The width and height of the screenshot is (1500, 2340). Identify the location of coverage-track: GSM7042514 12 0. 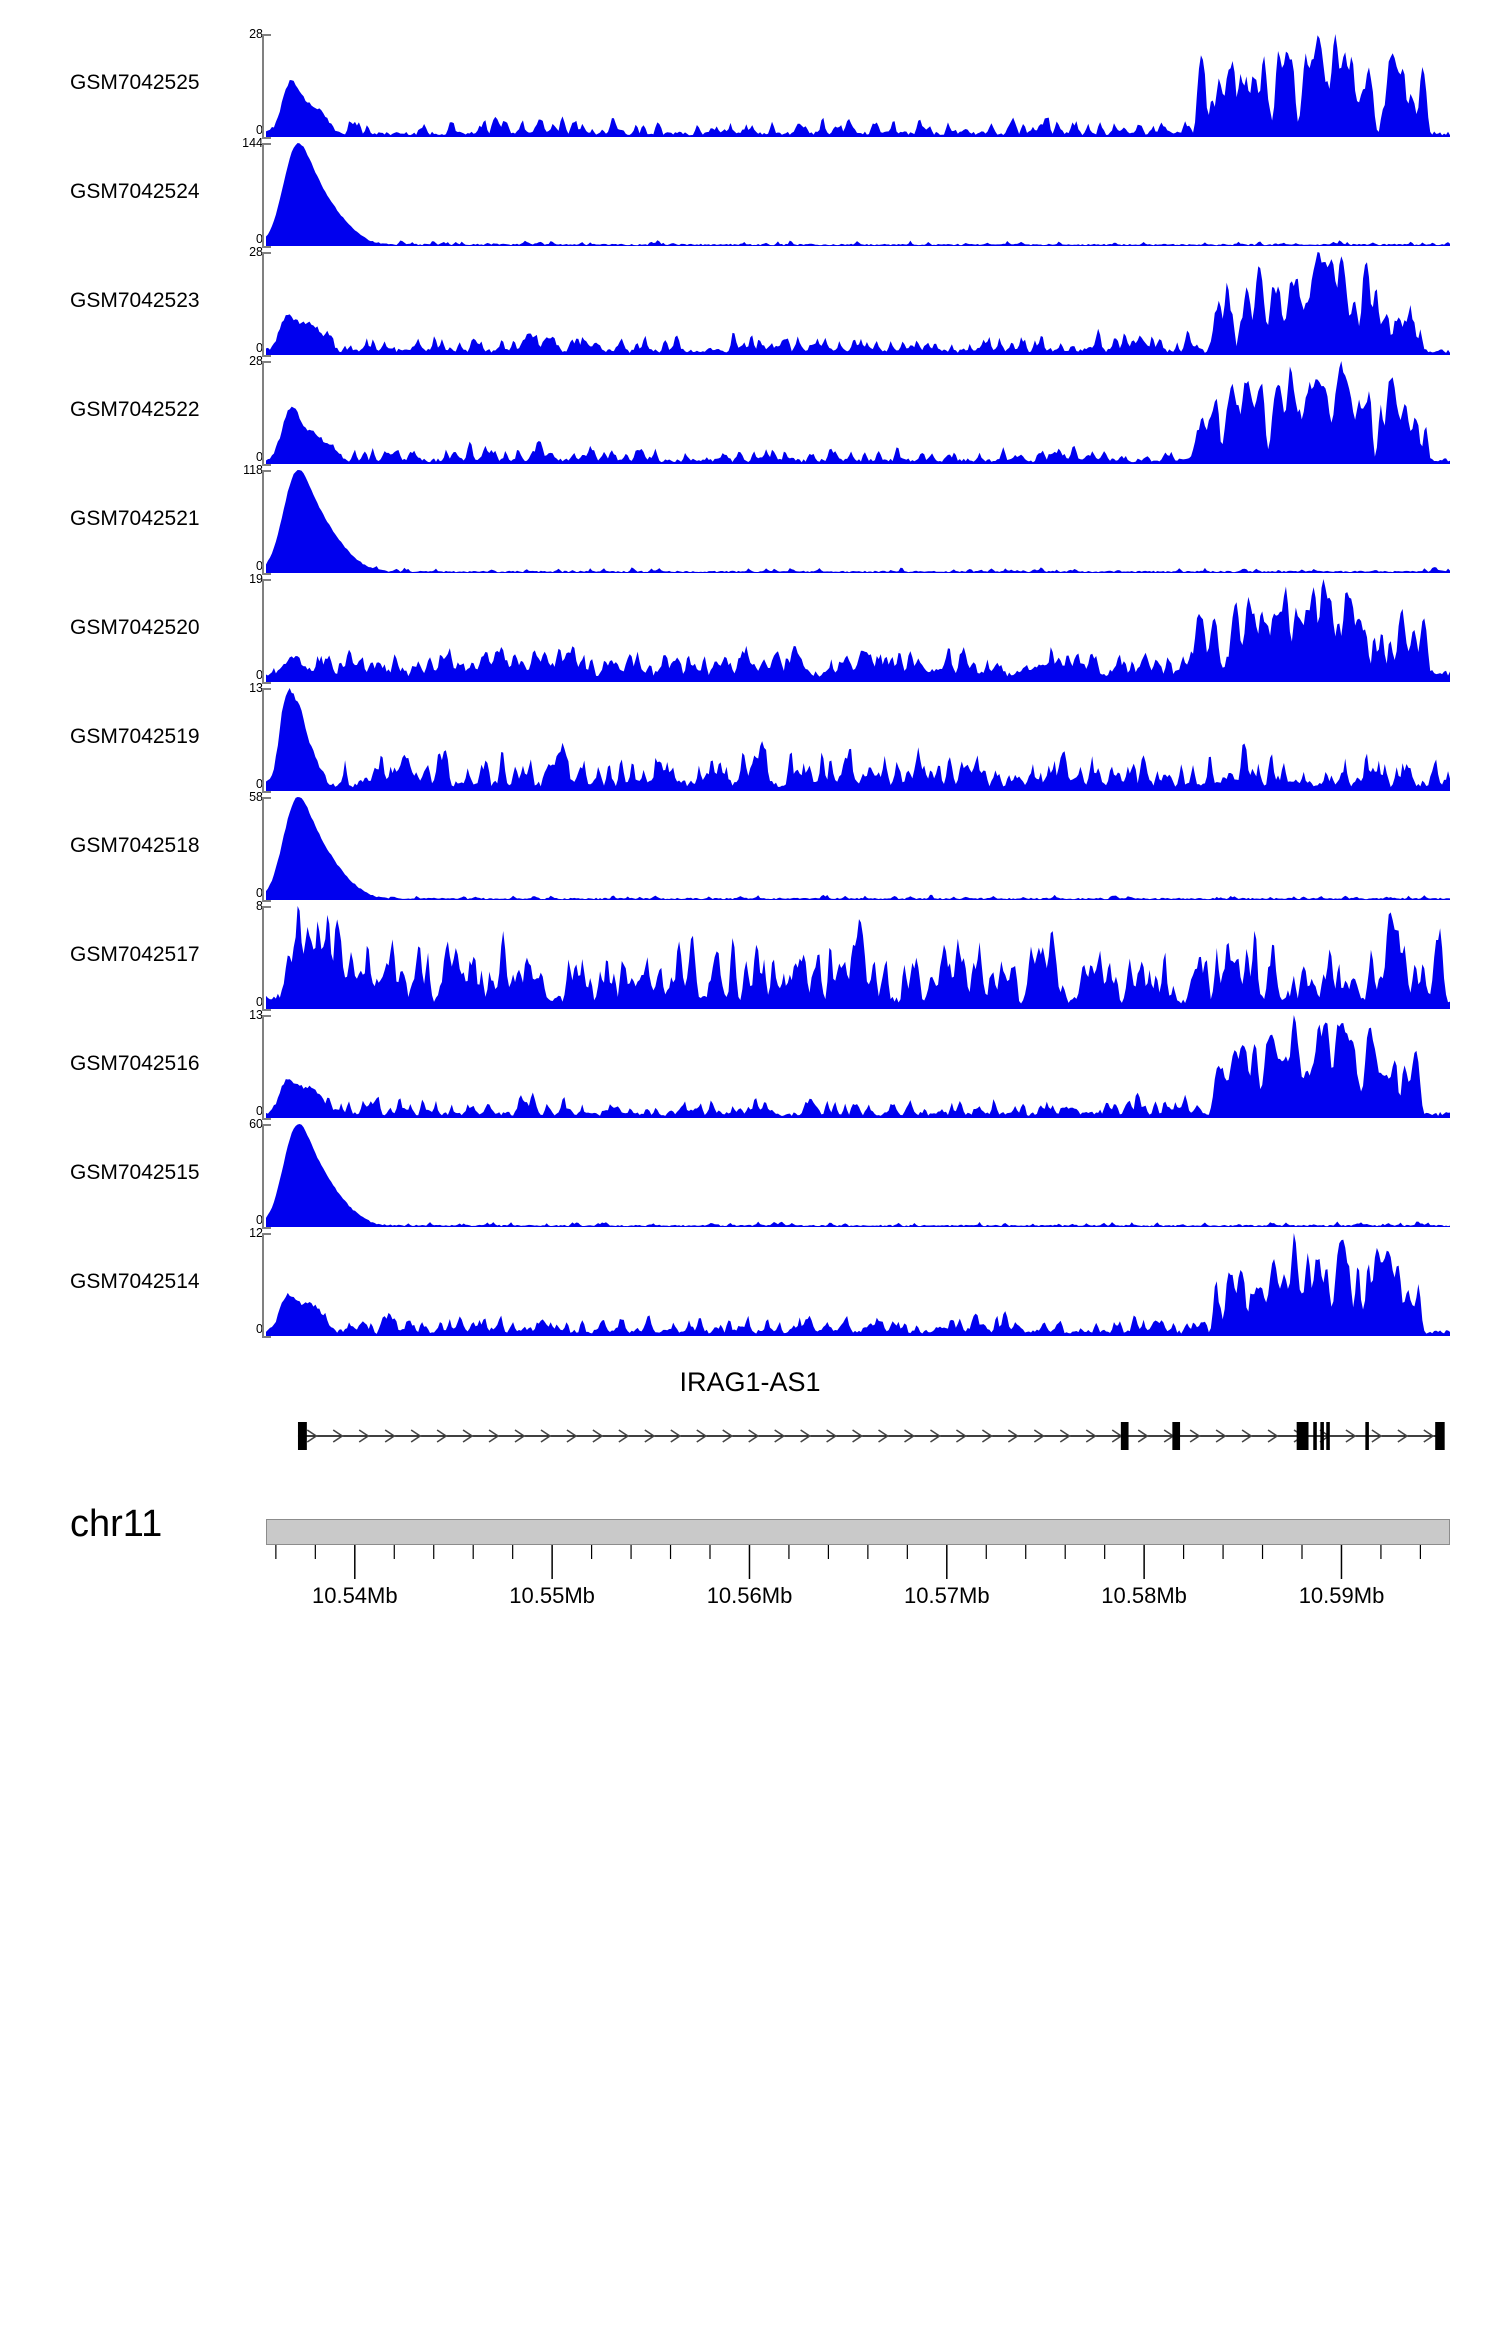
(750, 1282).